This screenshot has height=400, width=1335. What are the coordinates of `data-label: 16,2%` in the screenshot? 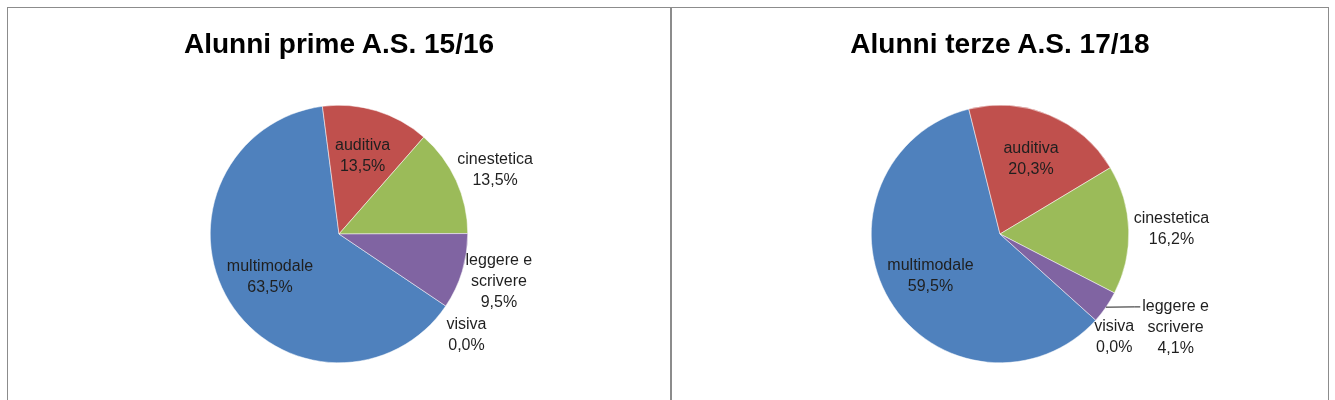 It's located at (1171, 238).